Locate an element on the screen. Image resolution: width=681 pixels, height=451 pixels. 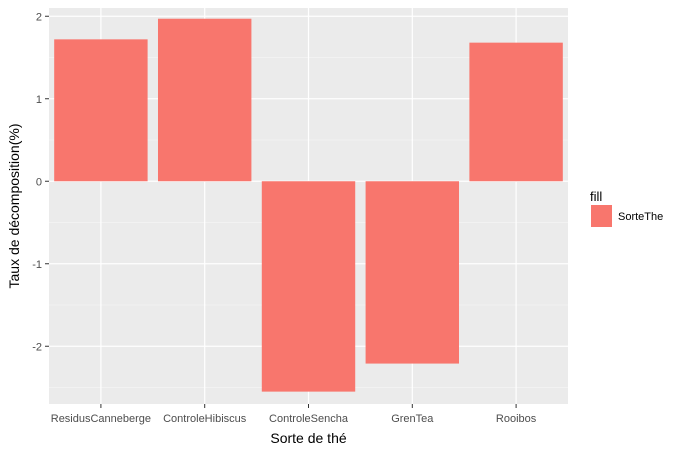
x-tick-label: ResidusCanneberge is located at coordinates (101, 419).